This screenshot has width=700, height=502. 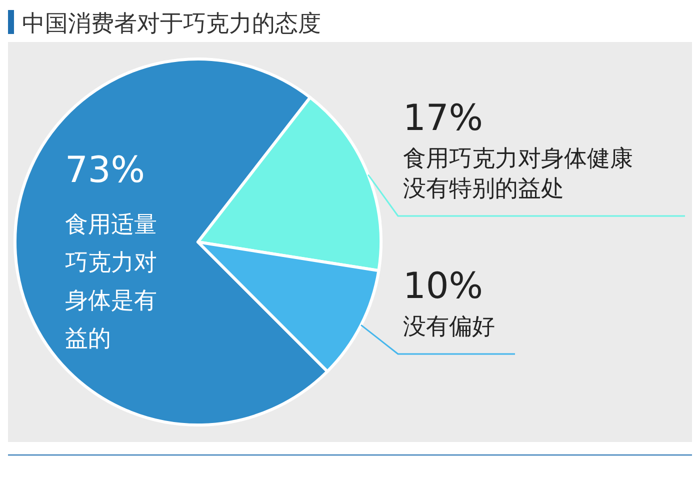 I want to click on data-label: 73%, so click(x=105, y=170).